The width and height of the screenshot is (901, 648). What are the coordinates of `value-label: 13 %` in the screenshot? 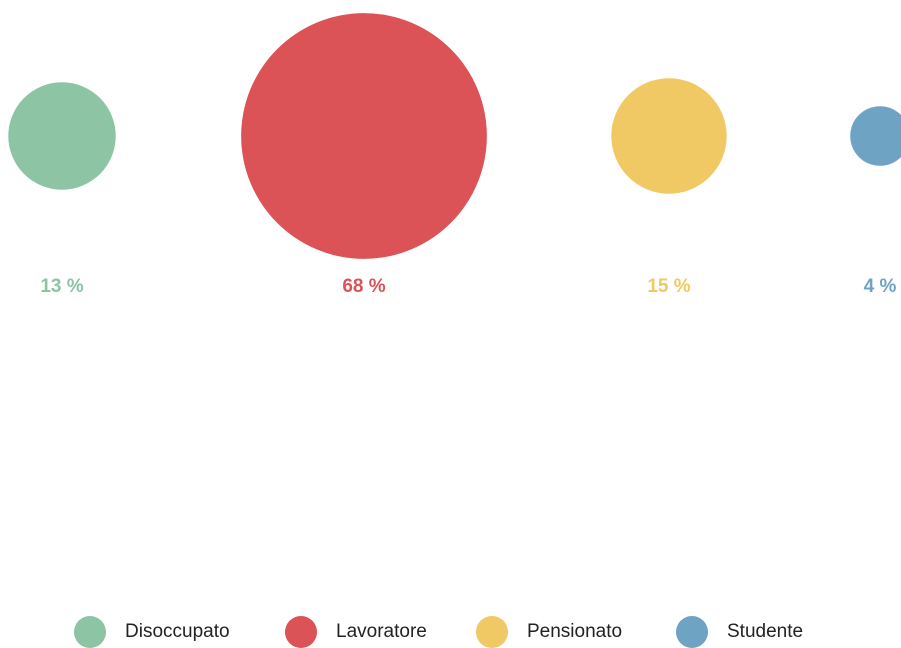 It's located at (61, 286).